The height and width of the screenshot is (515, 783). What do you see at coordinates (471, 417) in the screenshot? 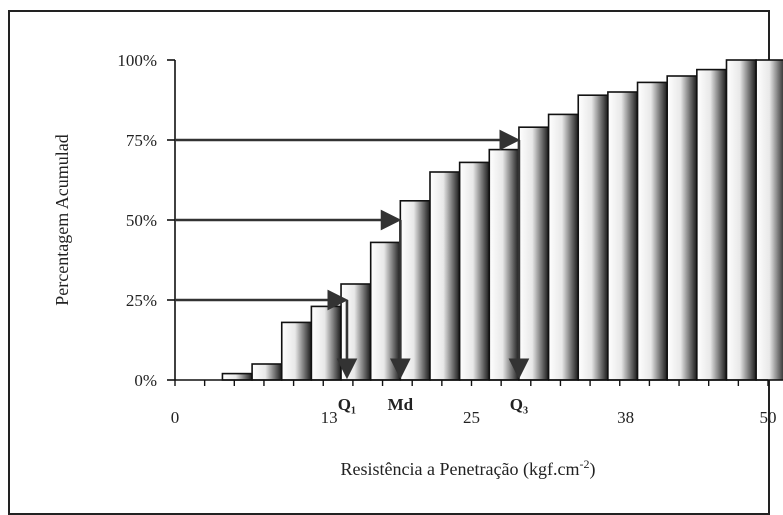
I see `x-tick-label-2: 25` at bounding box center [471, 417].